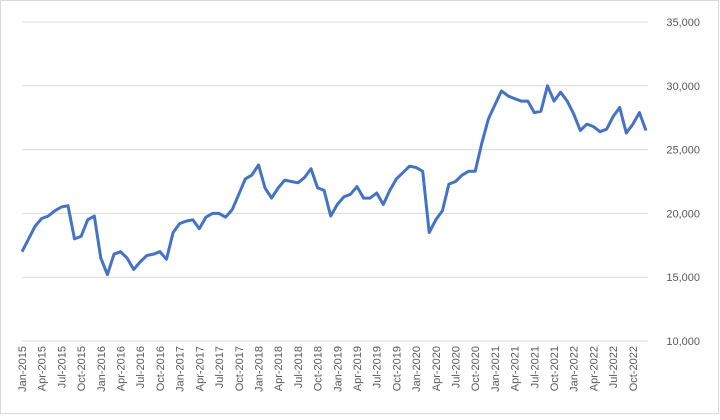  What do you see at coordinates (457, 367) in the screenshot?
I see `x-tick-label: Jul-2020` at bounding box center [457, 367].